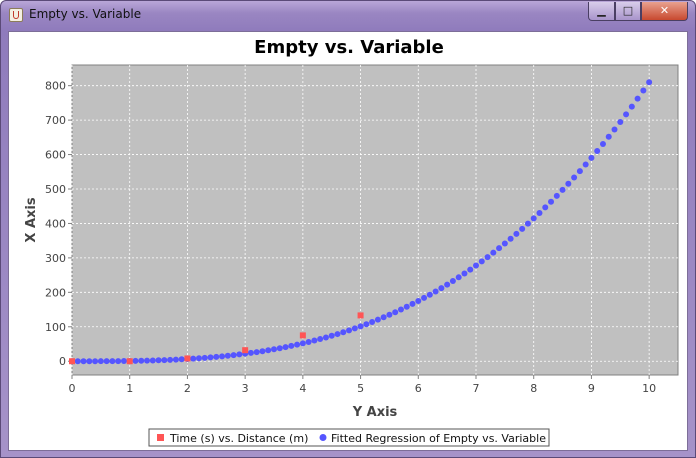  What do you see at coordinates (664, 11) in the screenshot?
I see `close-button: ✕` at bounding box center [664, 11].